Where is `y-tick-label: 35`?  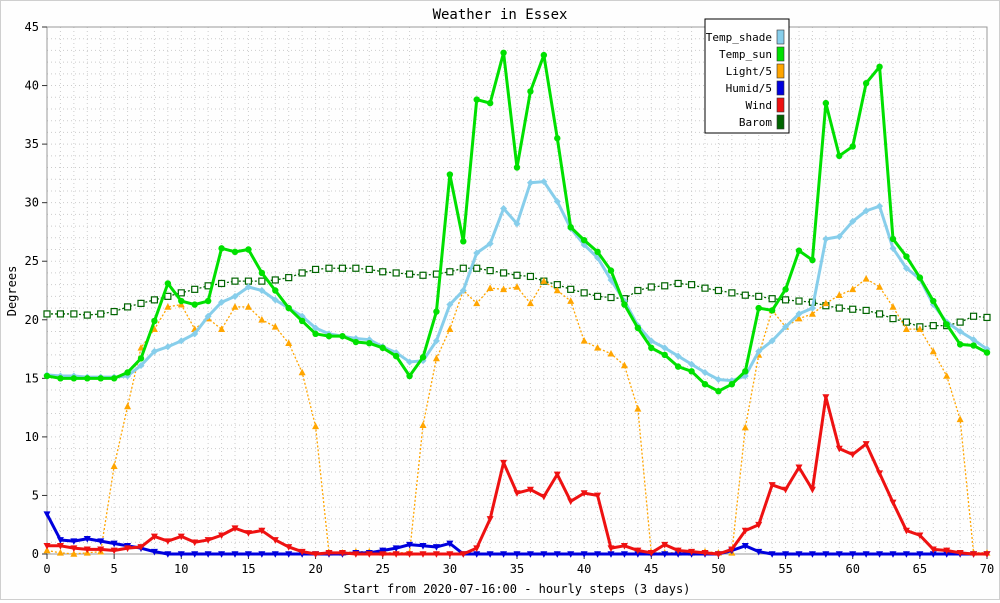 y-tick-label: 35 is located at coordinates (32, 144).